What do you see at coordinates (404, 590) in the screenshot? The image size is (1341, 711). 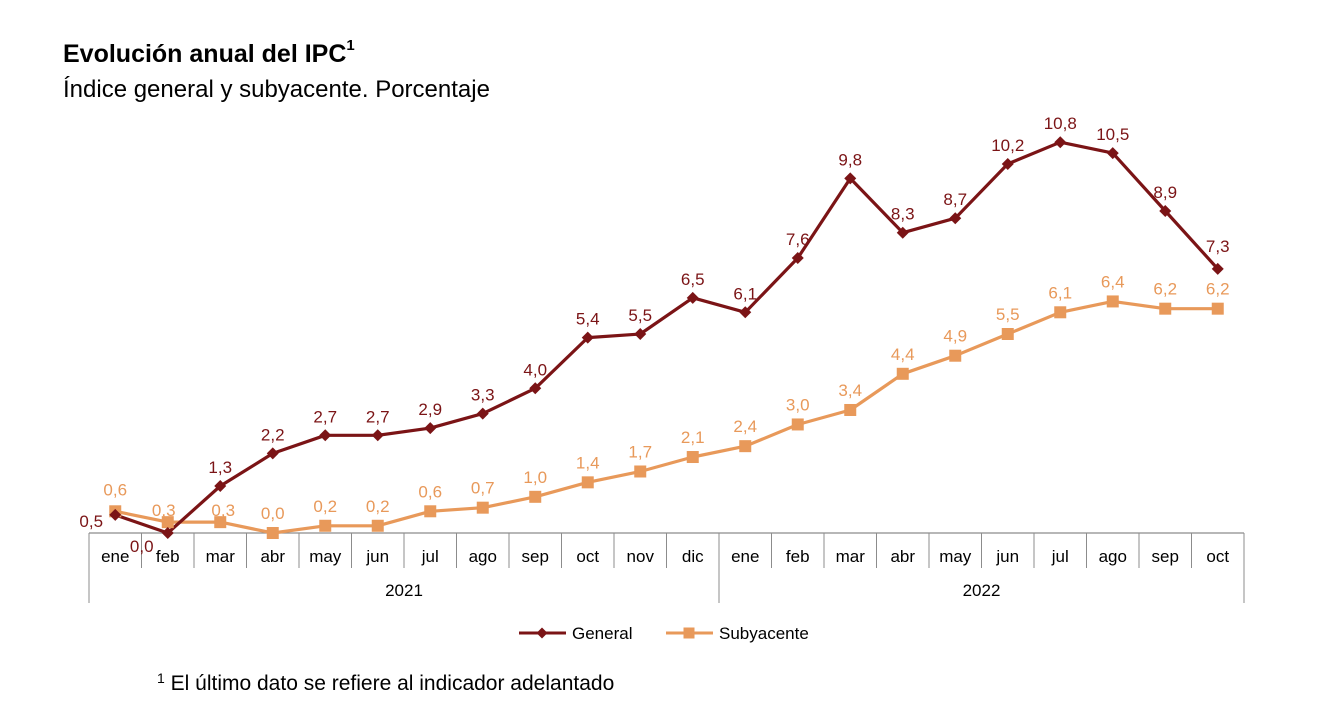 I see `year-label: 2021` at bounding box center [404, 590].